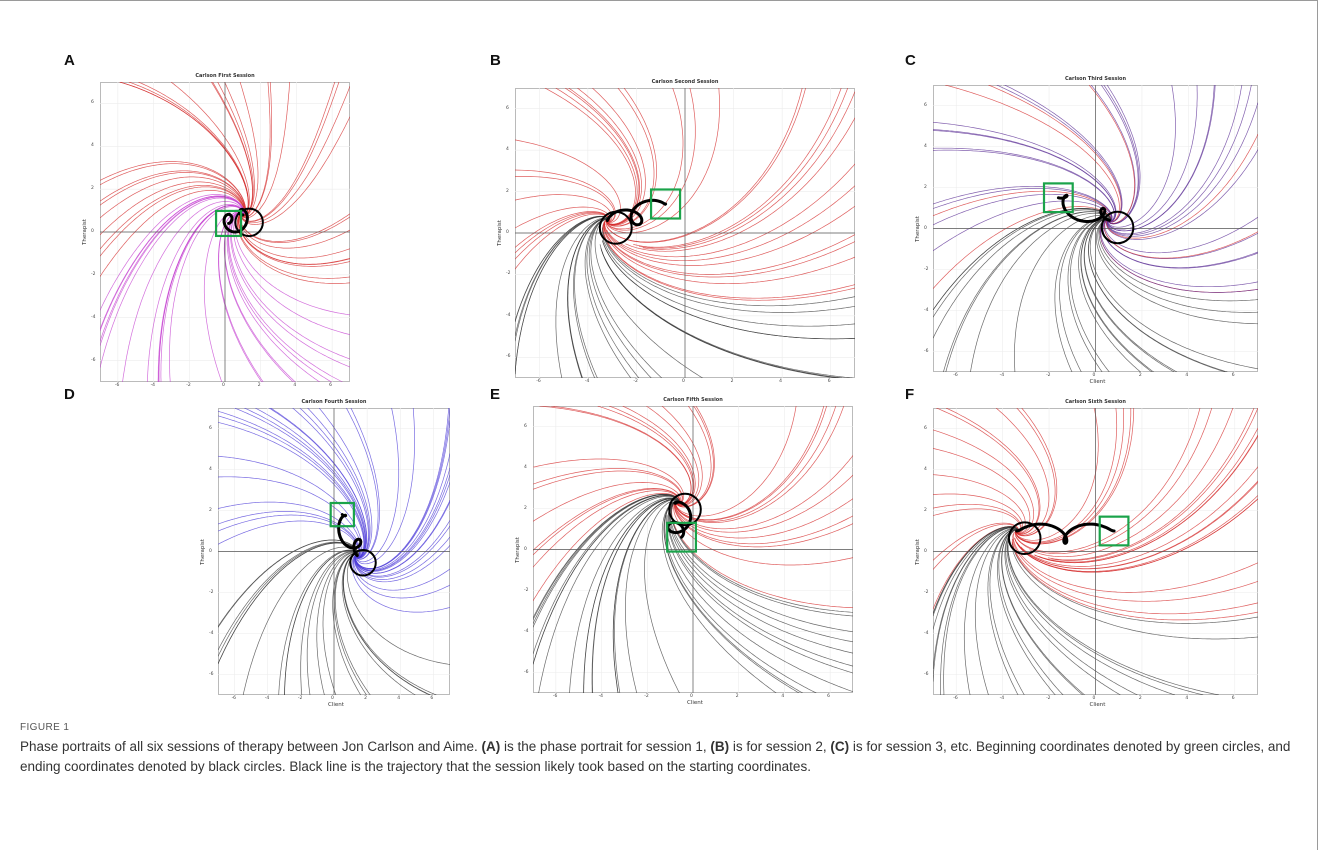  What do you see at coordinates (45, 727) in the screenshot?
I see `figure-label: FIGURE 1` at bounding box center [45, 727].